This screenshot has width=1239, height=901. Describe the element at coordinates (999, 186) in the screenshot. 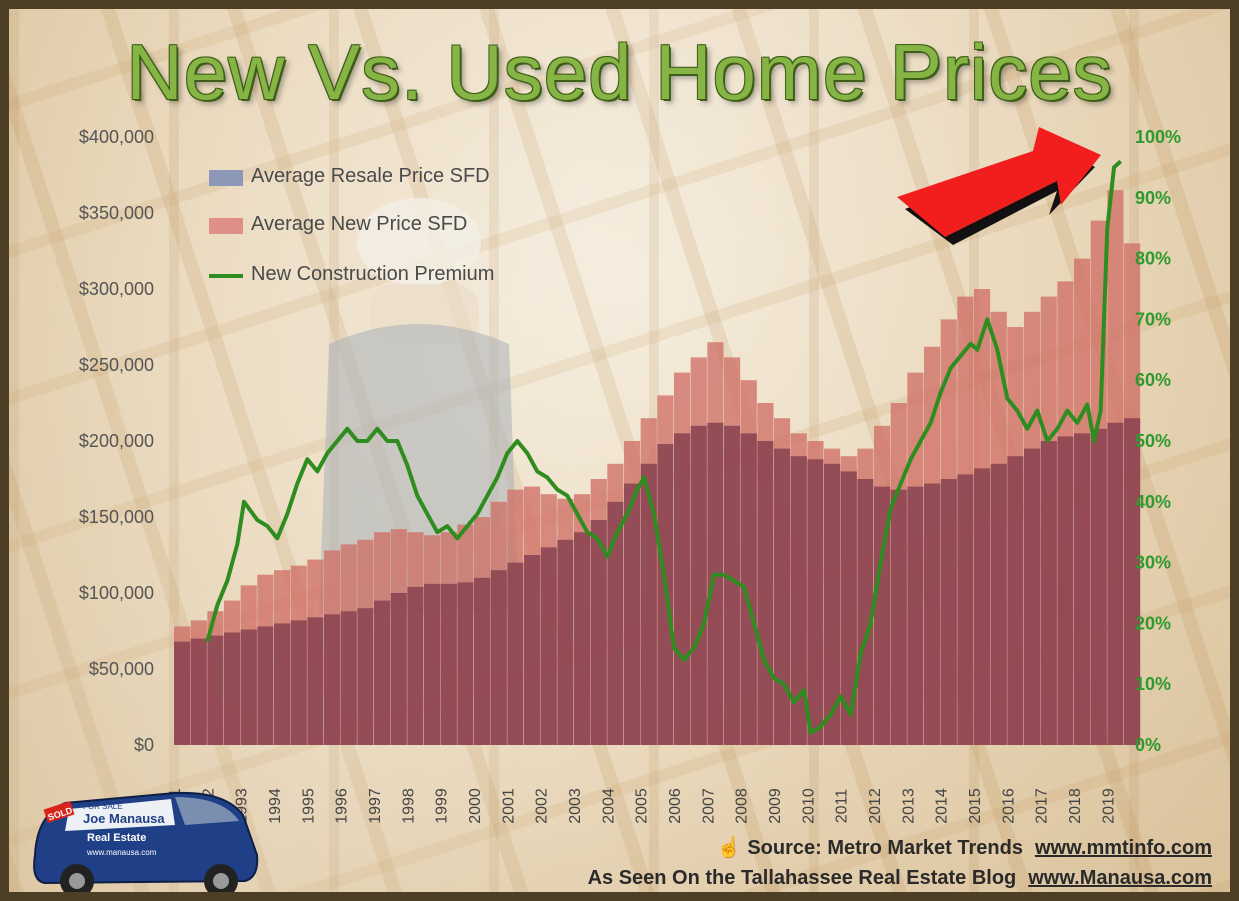

I see `red-arrow-icon` at that location.